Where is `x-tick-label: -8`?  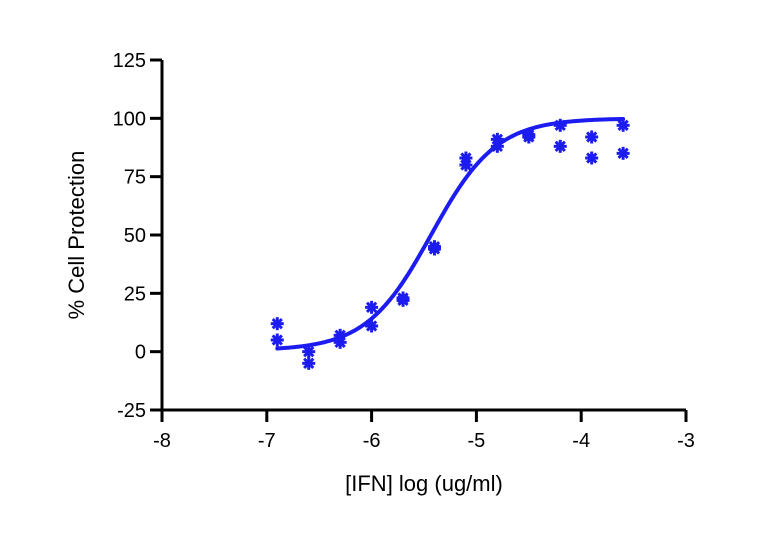 x-tick-label: -8 is located at coordinates (162, 441).